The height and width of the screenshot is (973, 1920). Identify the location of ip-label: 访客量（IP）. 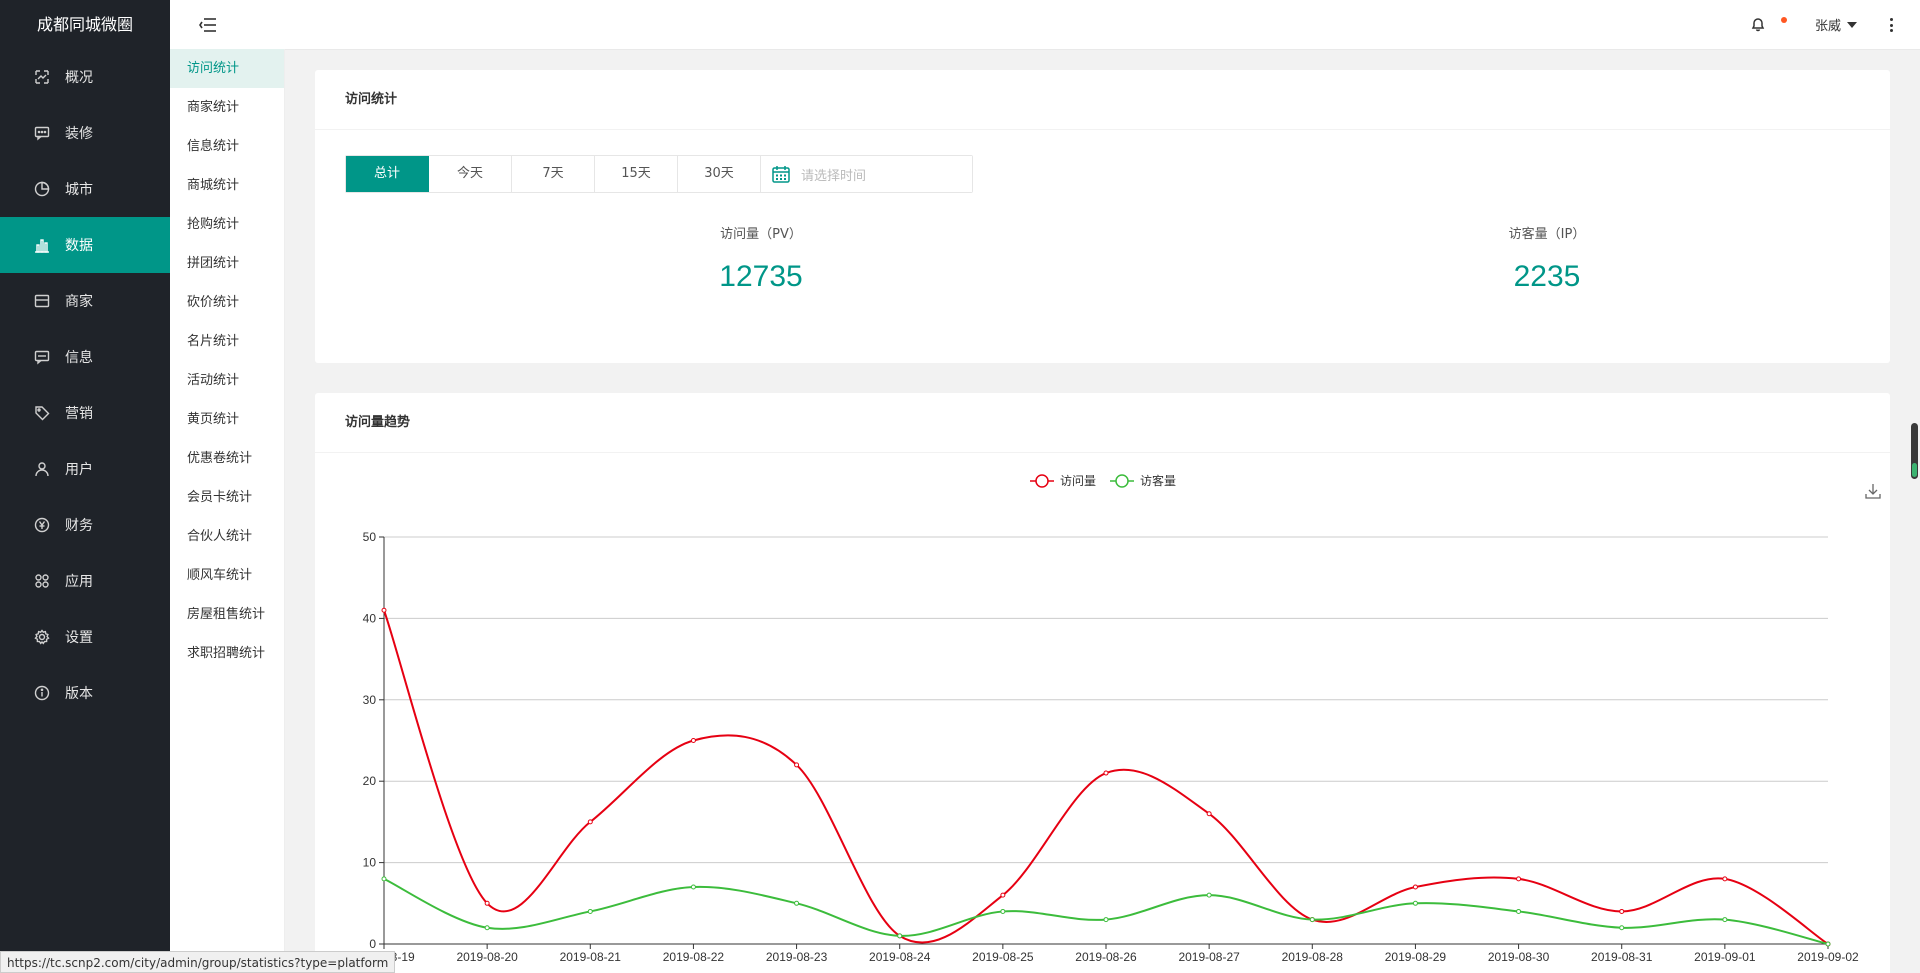
(1547, 234).